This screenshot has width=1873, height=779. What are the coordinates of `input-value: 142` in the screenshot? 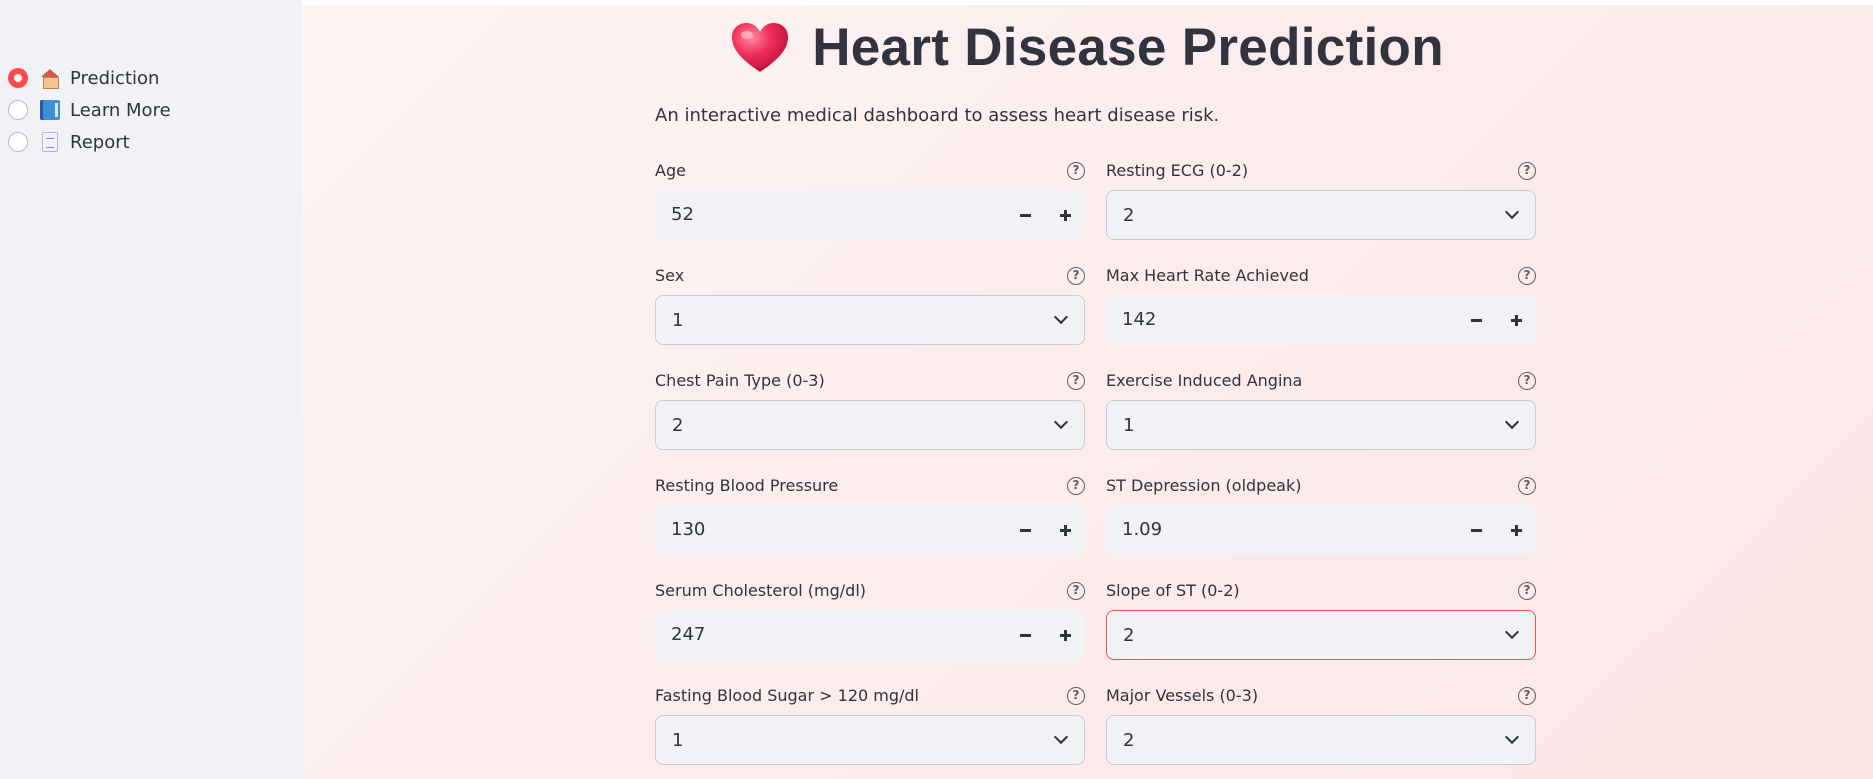 It's located at (1139, 319).